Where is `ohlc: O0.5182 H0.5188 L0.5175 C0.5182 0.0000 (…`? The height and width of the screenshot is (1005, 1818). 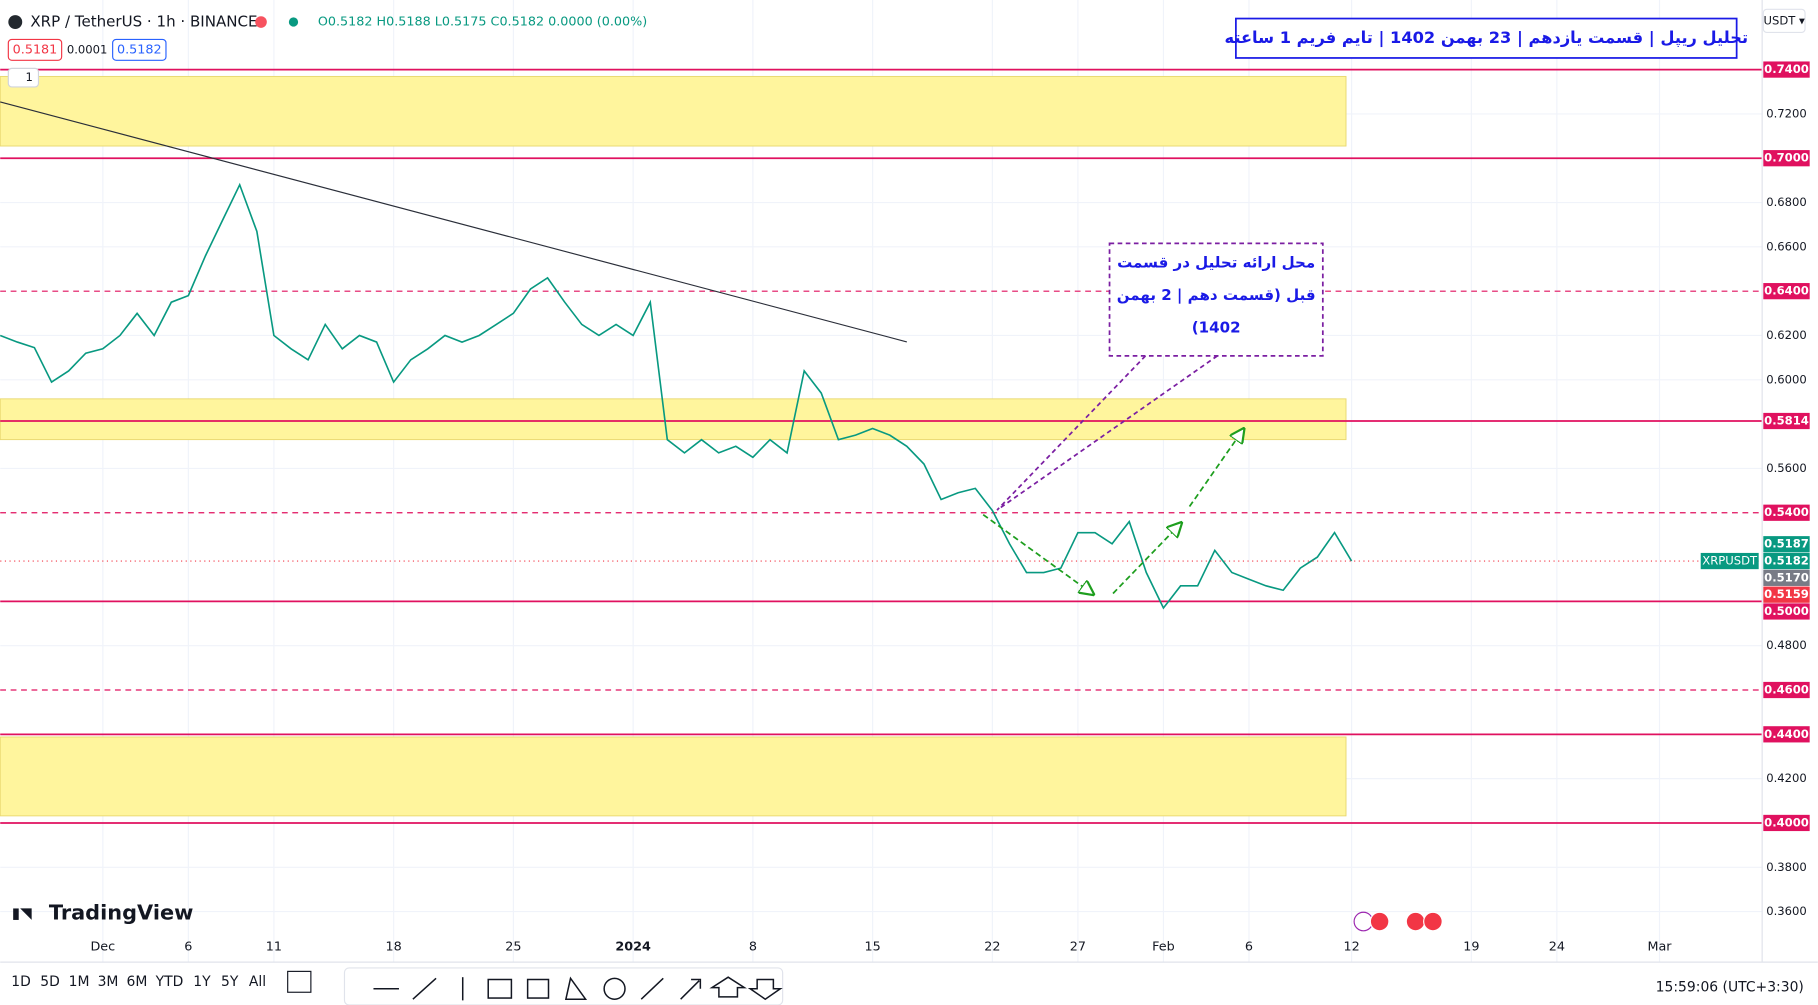
ohlc: O0.5182 H0.5188 L0.5175 C0.5182 0.0000 (… is located at coordinates (482, 22).